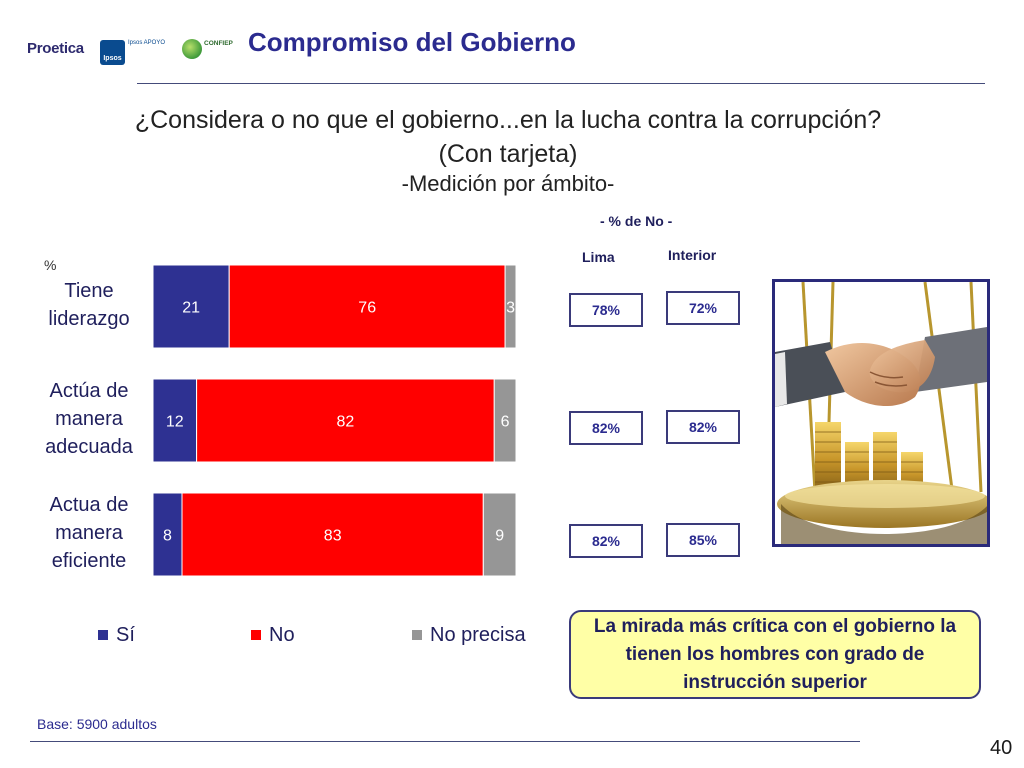  Describe the element at coordinates (89, 319) in the screenshot. I see `category-label-line: liderazgo` at that location.